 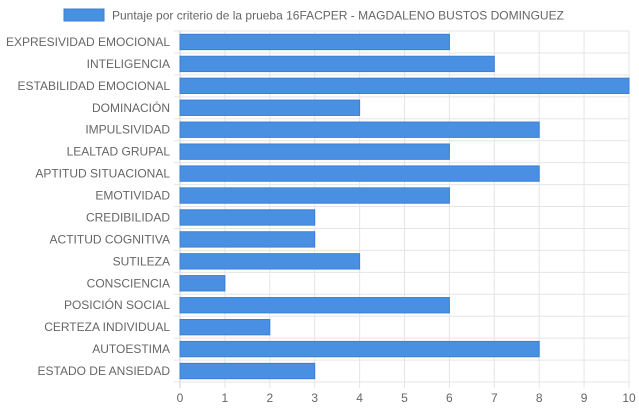 I want to click on x-tick-label: 1, so click(x=225, y=398).